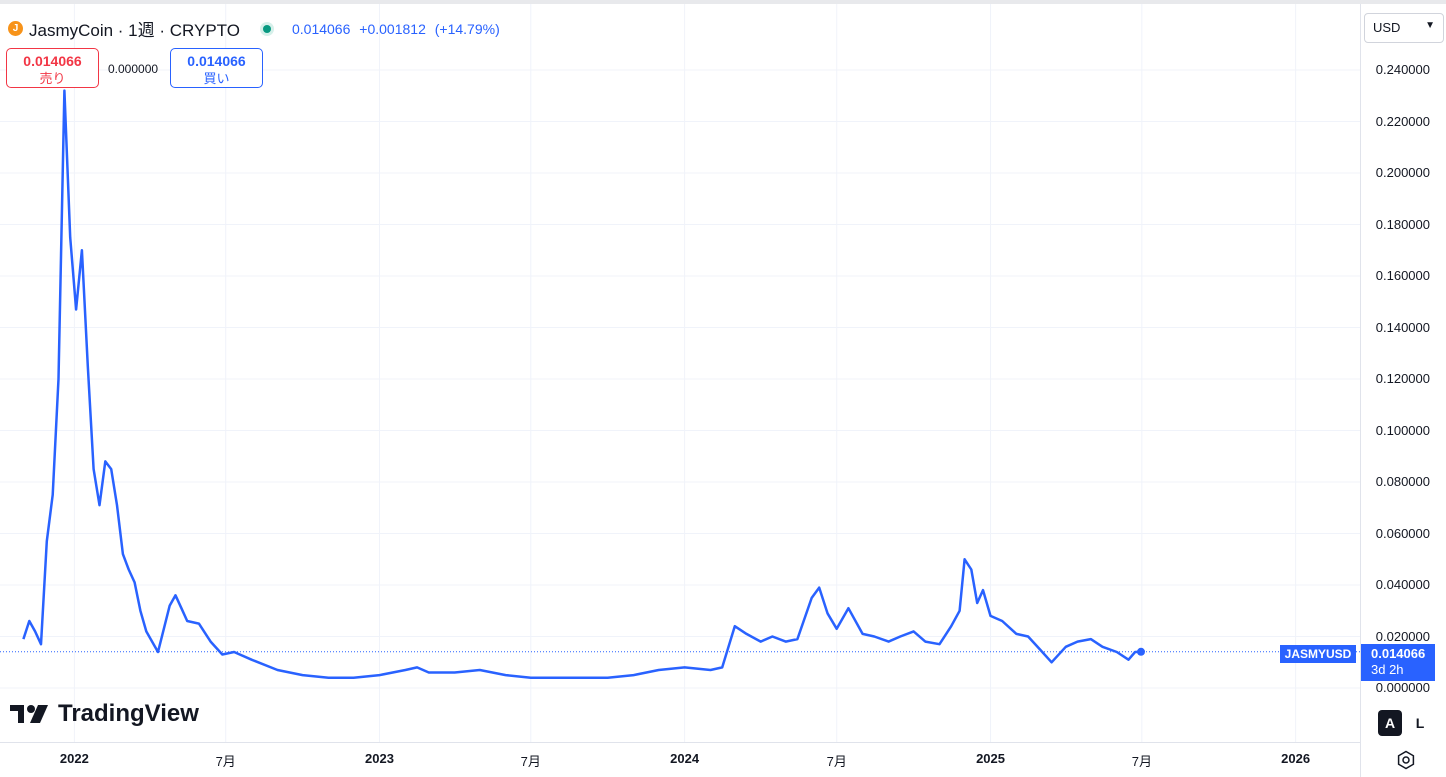 This screenshot has width=1446, height=777. Describe the element at coordinates (467, 28) in the screenshot. I see `legend-change-pct: (+14.79%)` at that location.